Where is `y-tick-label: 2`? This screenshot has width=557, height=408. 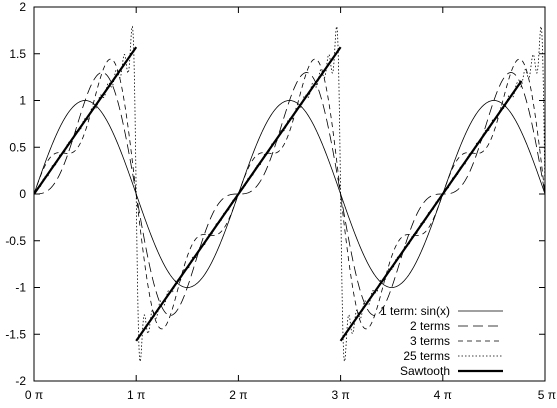 y-tick-label: 2 is located at coordinates (22, 7).